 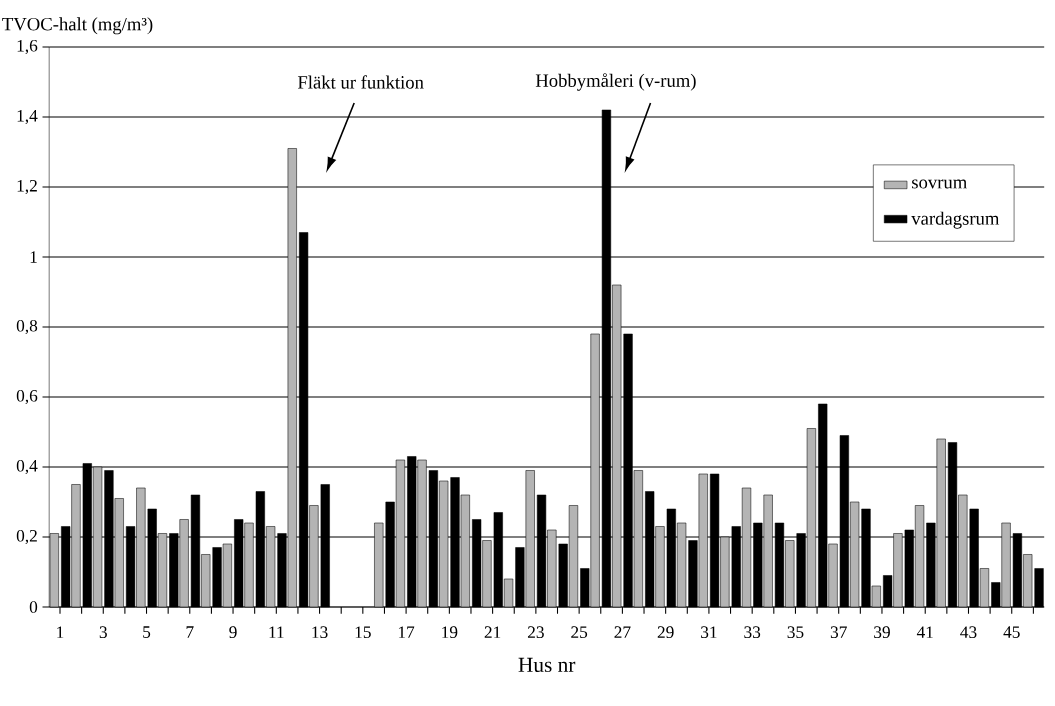 I want to click on x-tick-label: 39, so click(x=882, y=632).